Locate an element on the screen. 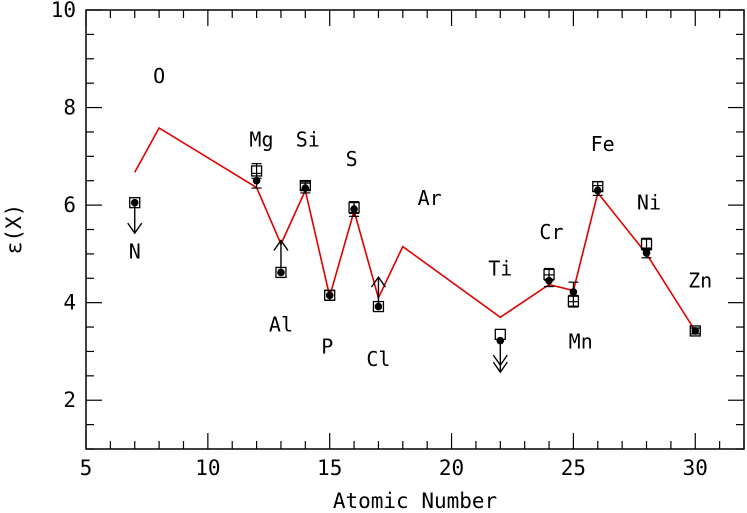  element-label-mg: Mg is located at coordinates (261, 139).